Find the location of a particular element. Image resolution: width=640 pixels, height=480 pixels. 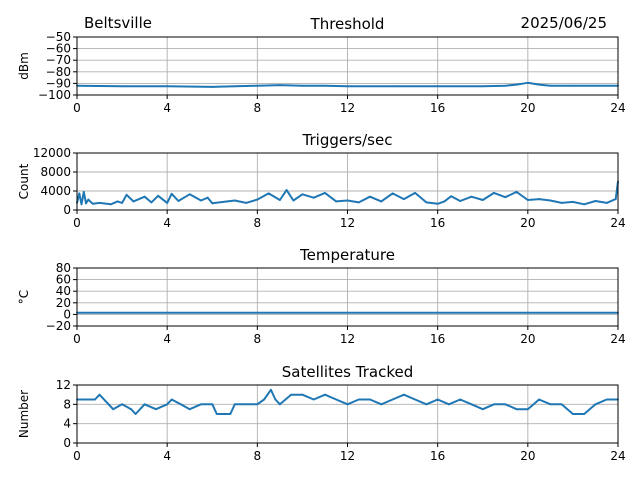

y-tick-label: −70 is located at coordinates (58, 60).